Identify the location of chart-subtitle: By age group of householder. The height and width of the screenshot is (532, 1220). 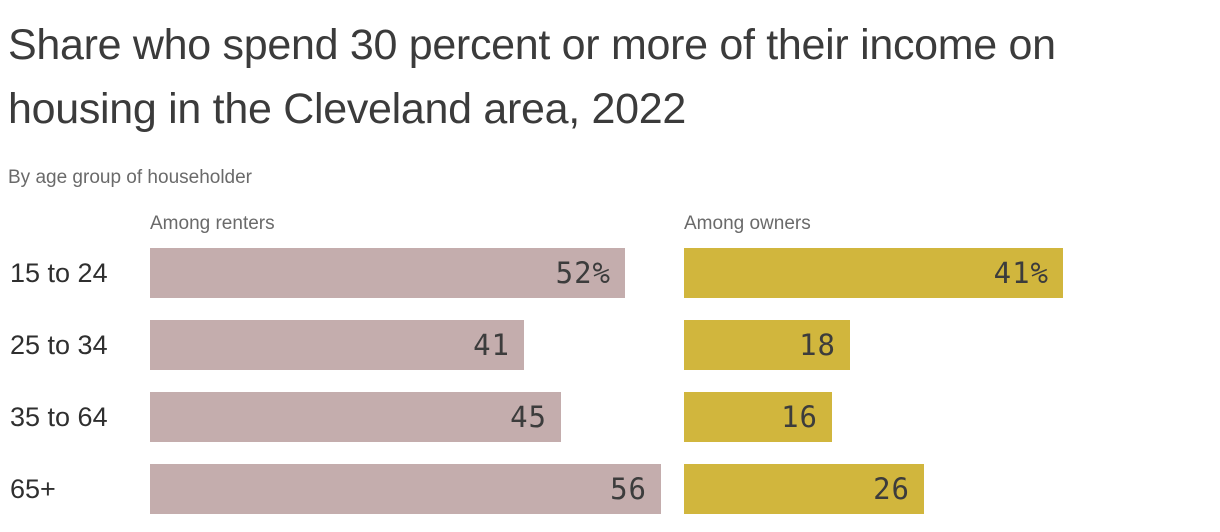
(130, 177).